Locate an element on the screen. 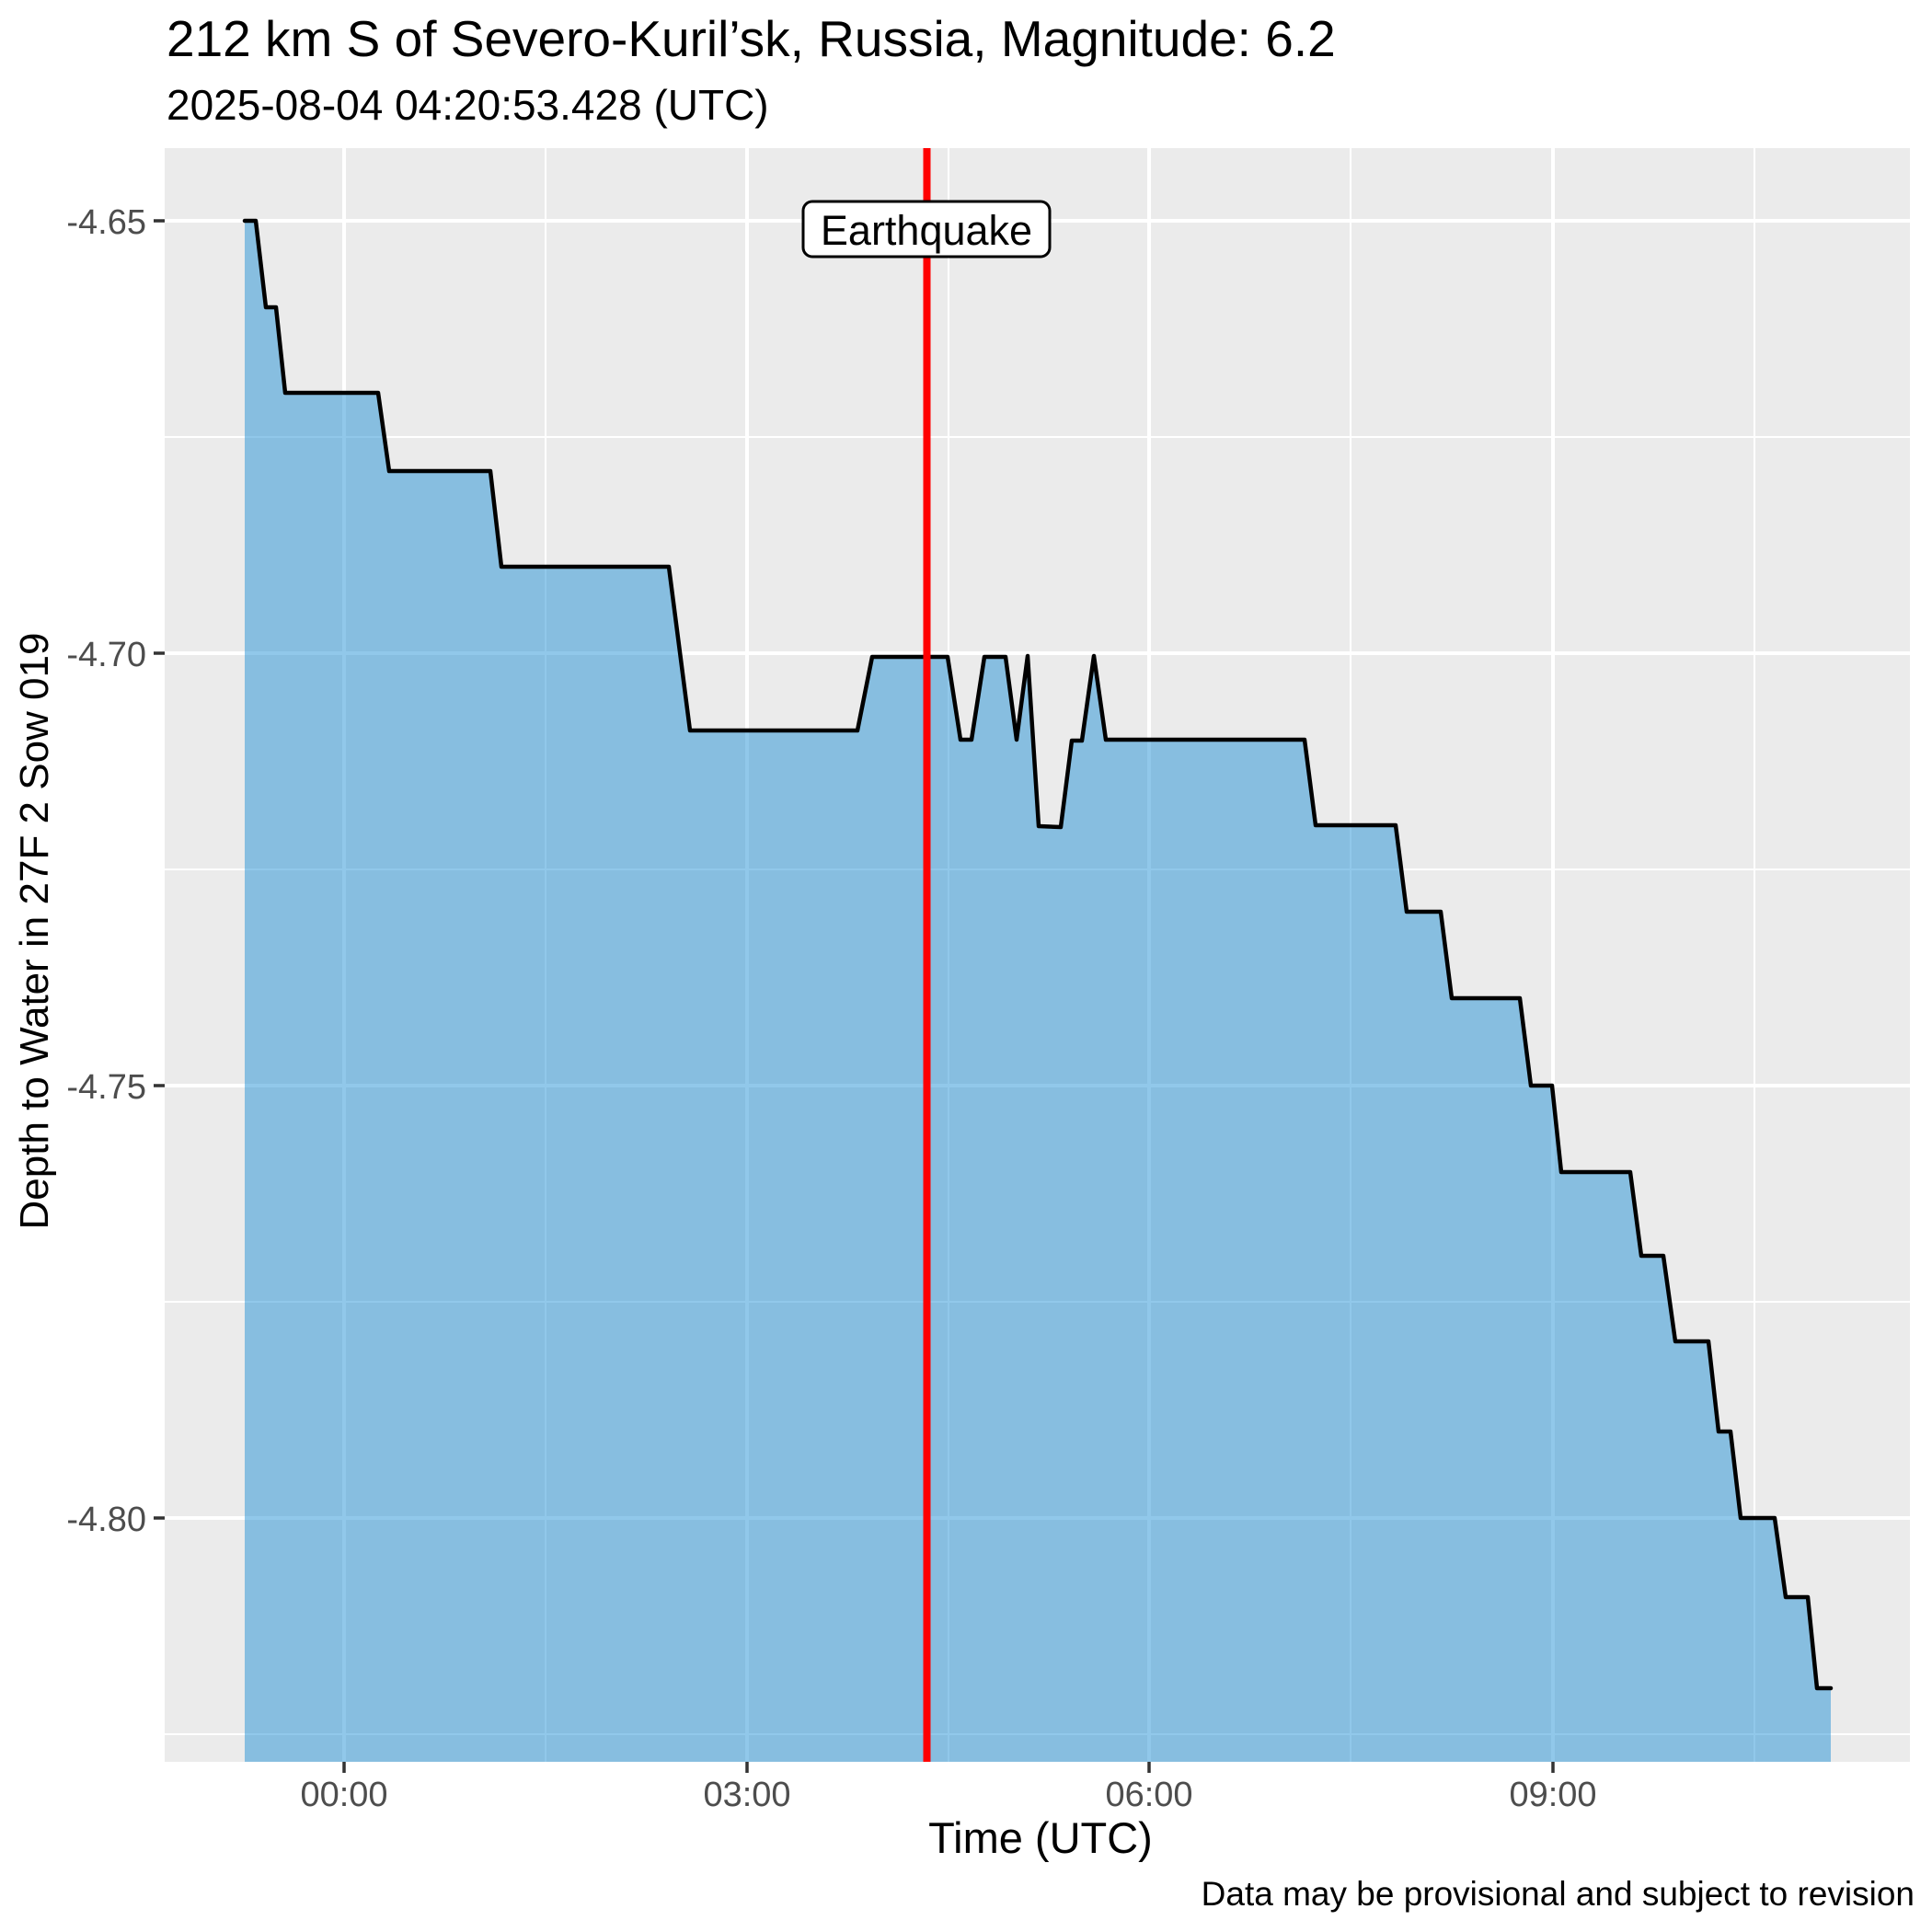 Image resolution: width=1932 pixels, height=1932 pixels. svg-text:Depth to Water in 27F 2 Sow 01: Depth to Water in 27F 2 Sow 019 is located at coordinates (34, 931).